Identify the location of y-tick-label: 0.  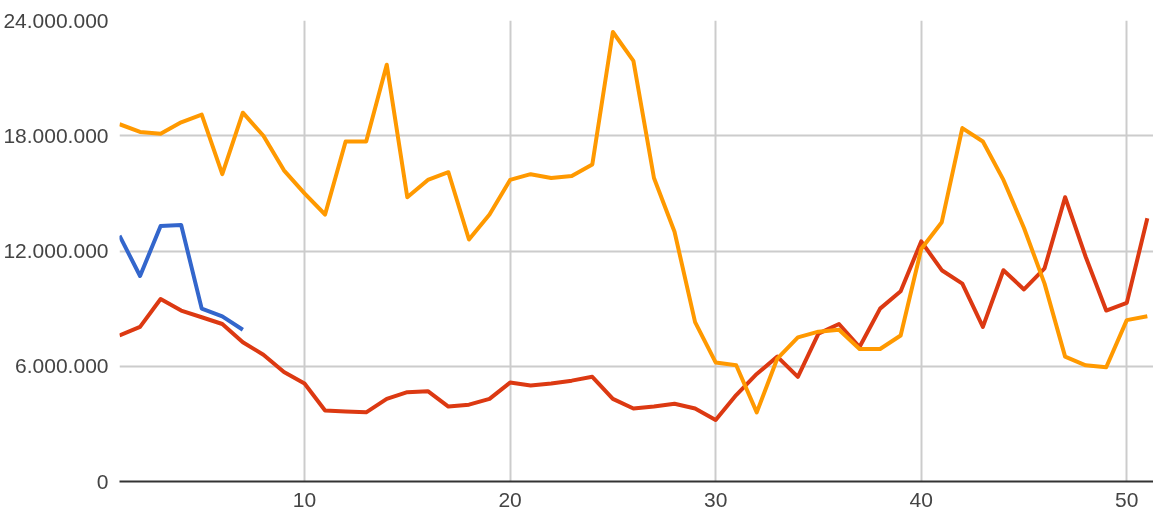
(102, 481).